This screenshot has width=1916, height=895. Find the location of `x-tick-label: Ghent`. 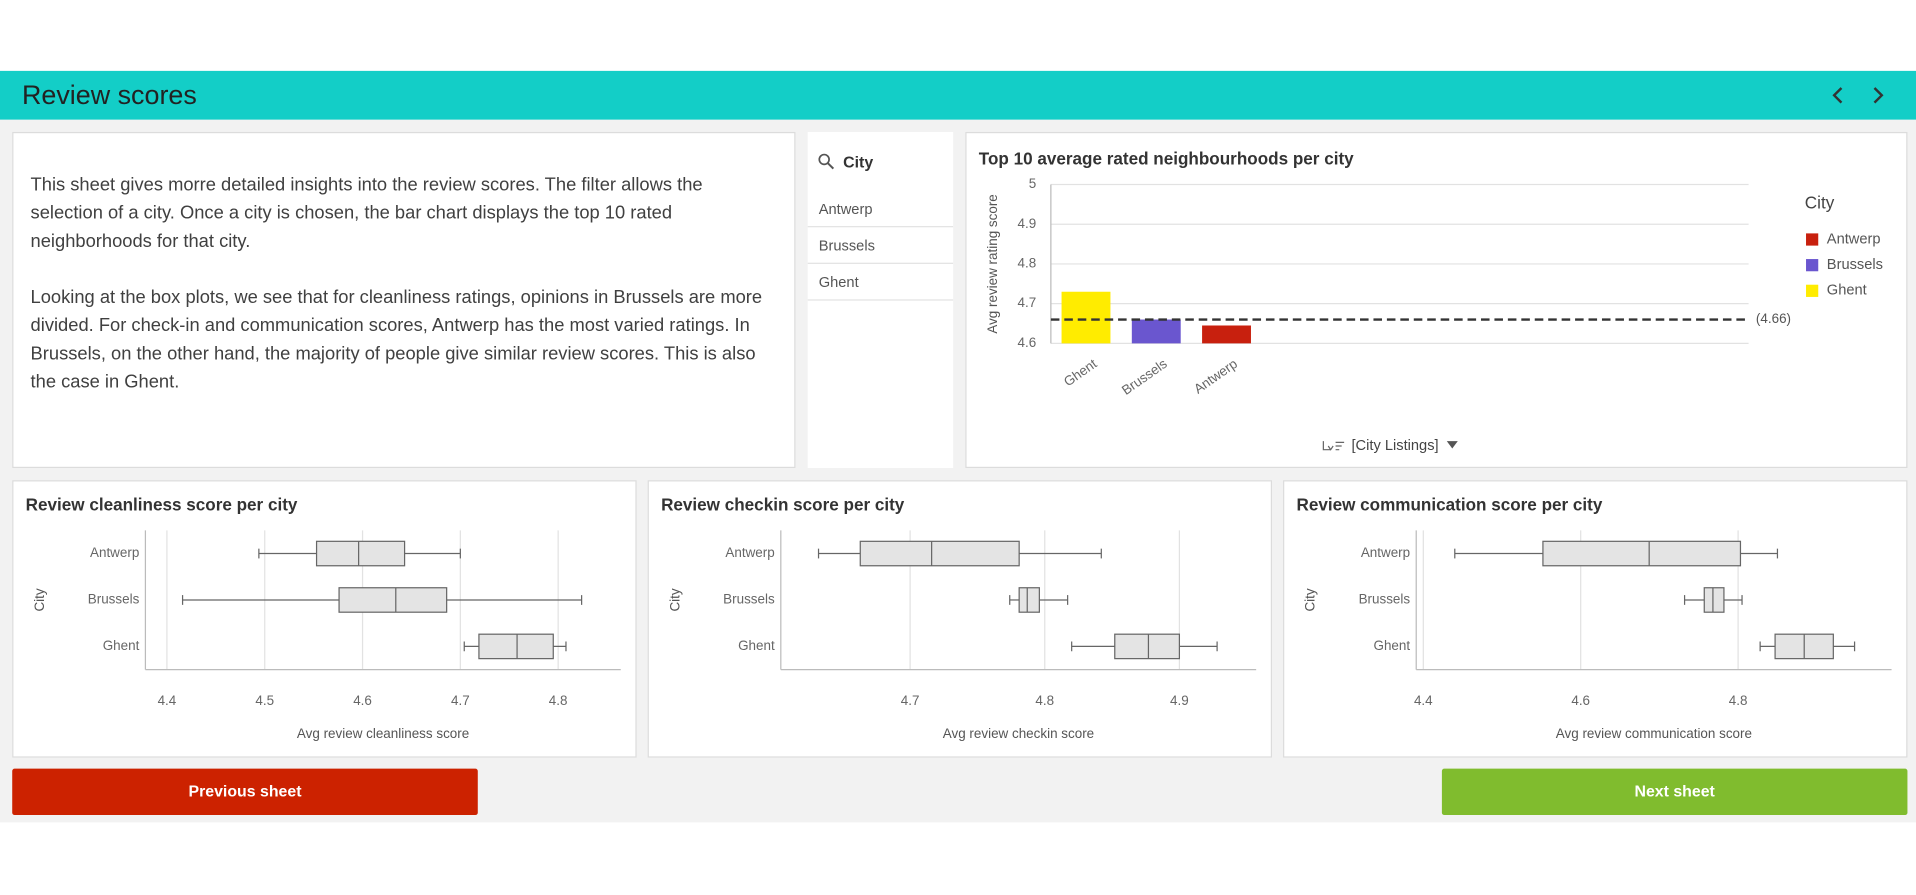

x-tick-label: Ghent is located at coordinates (1080, 372).